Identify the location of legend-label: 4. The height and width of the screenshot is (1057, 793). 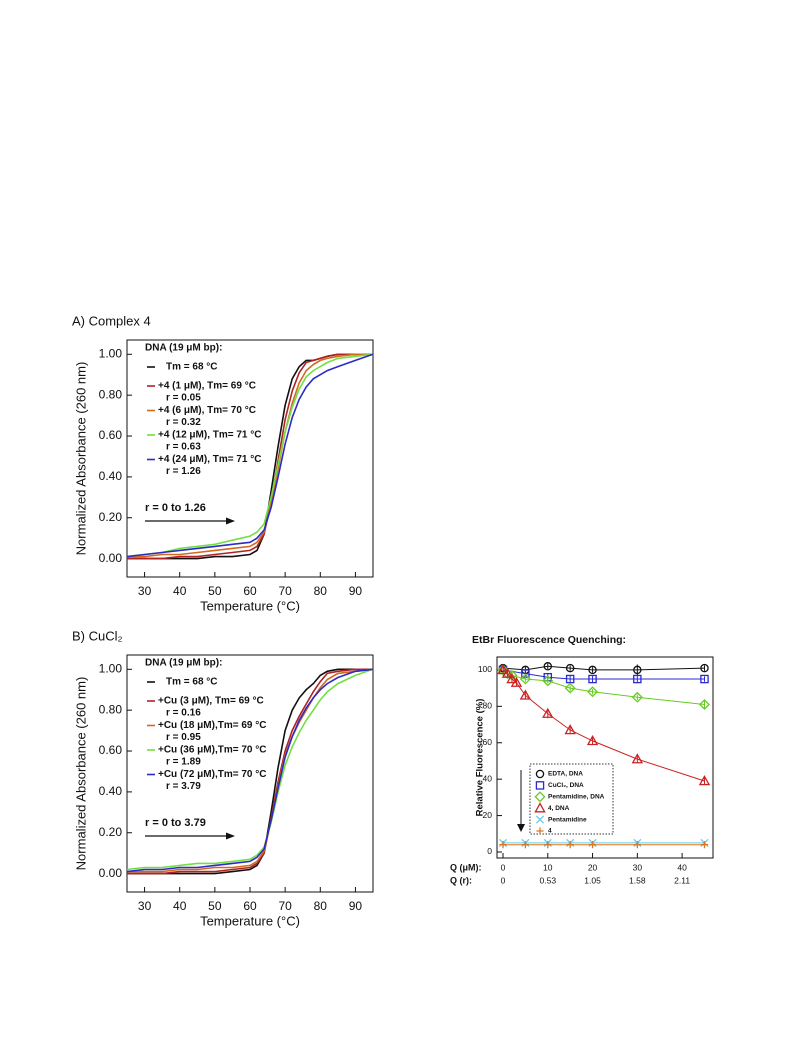
(550, 831).